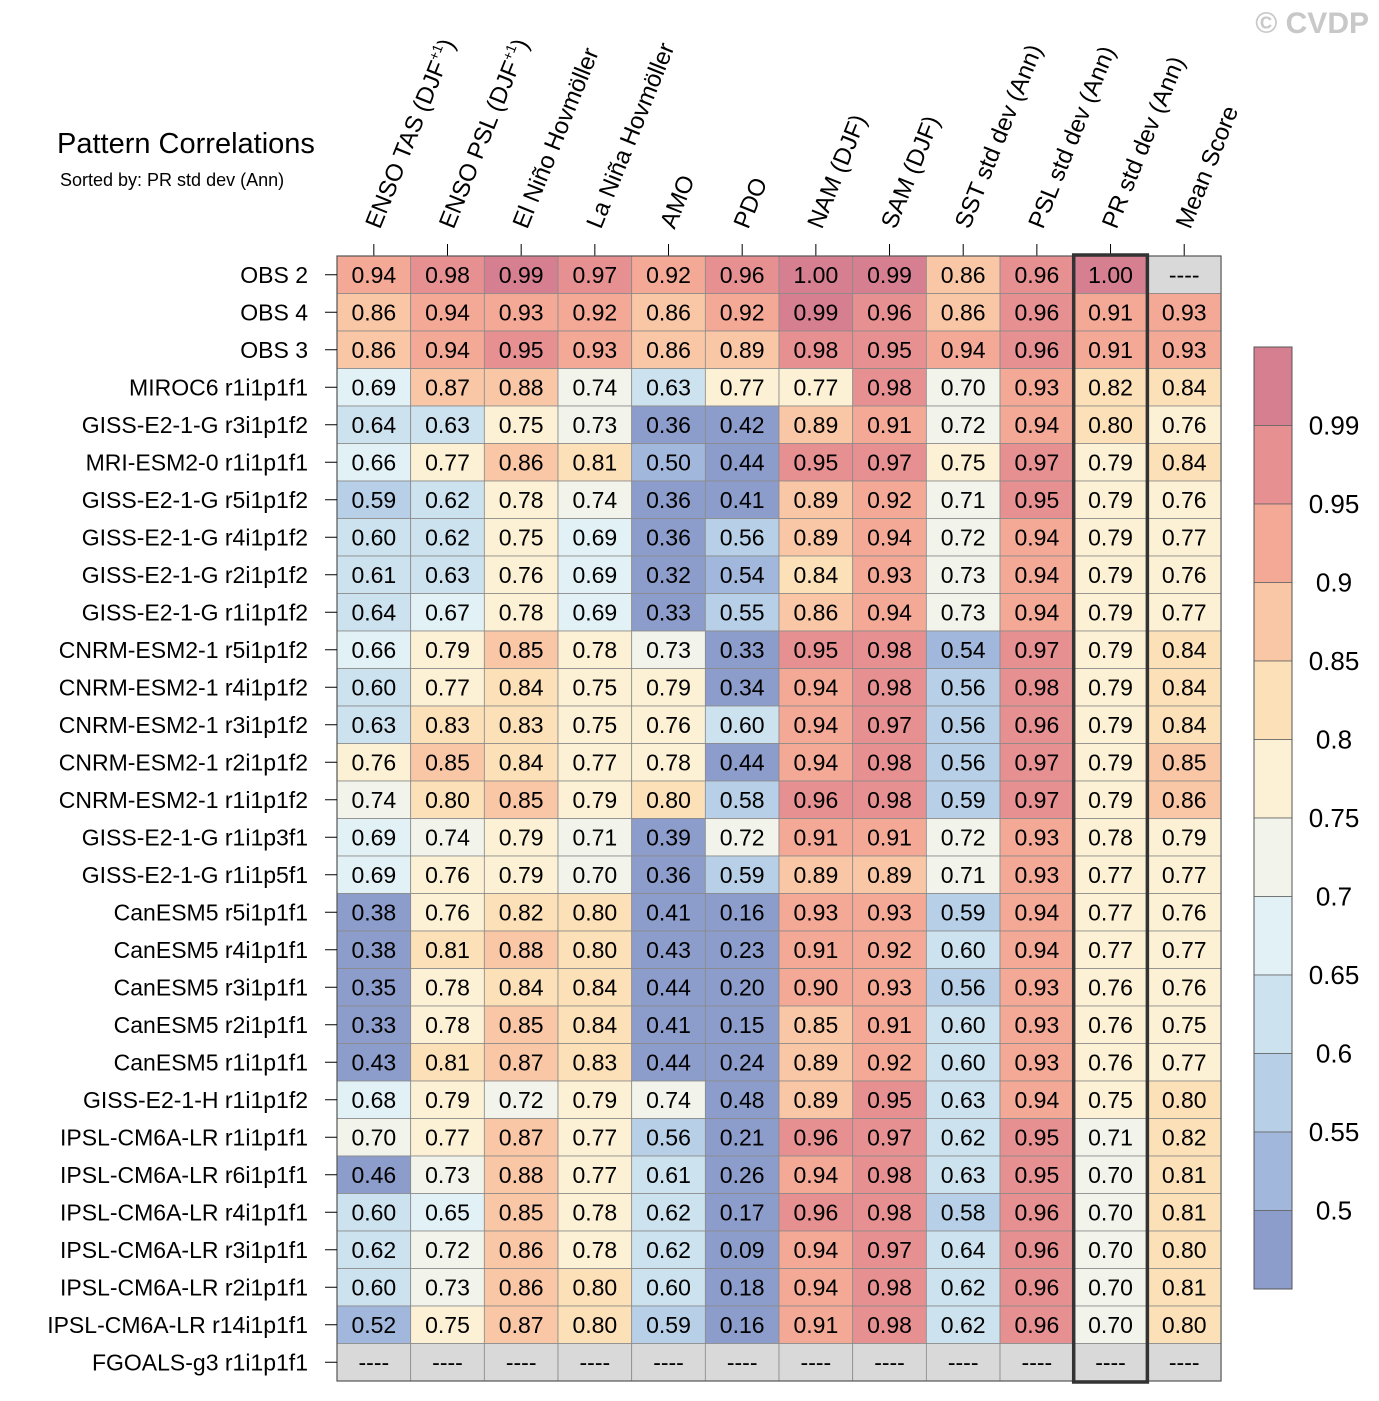 The height and width of the screenshot is (1401, 1379). Describe the element at coordinates (963, 537) in the screenshot. I see `cell-value: 0.72` at that location.